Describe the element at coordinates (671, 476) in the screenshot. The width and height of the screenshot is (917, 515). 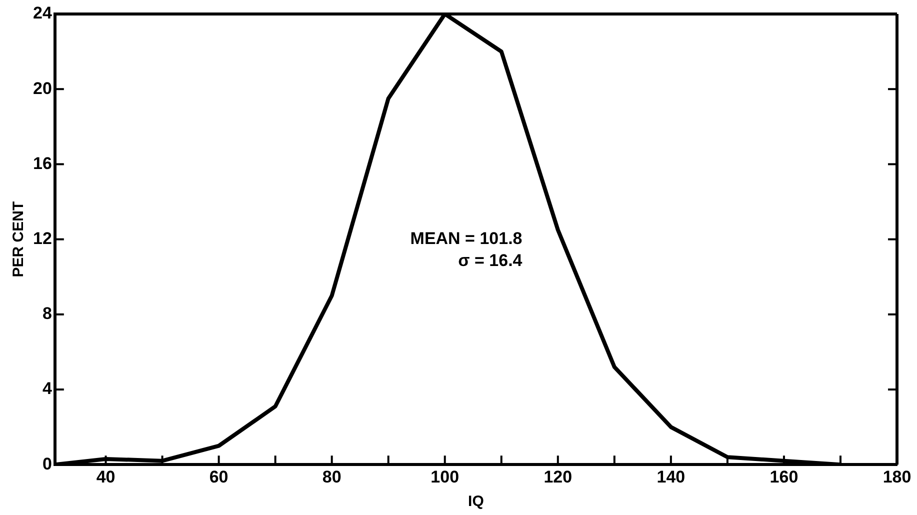
I see `x-tick-label: 140` at that location.